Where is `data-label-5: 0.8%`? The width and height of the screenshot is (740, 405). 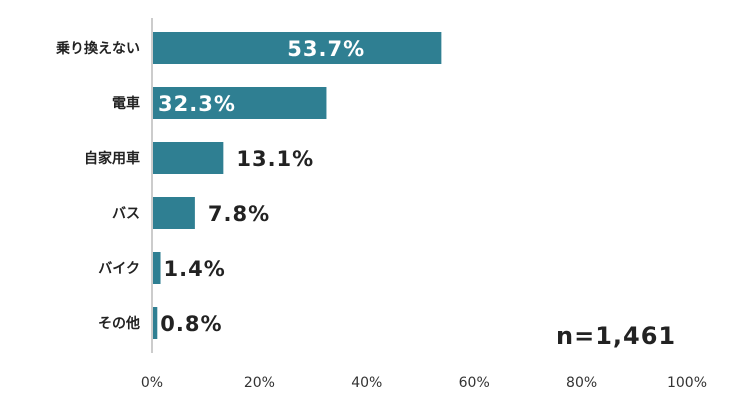
data-label-5: 0.8% is located at coordinates (191, 324).